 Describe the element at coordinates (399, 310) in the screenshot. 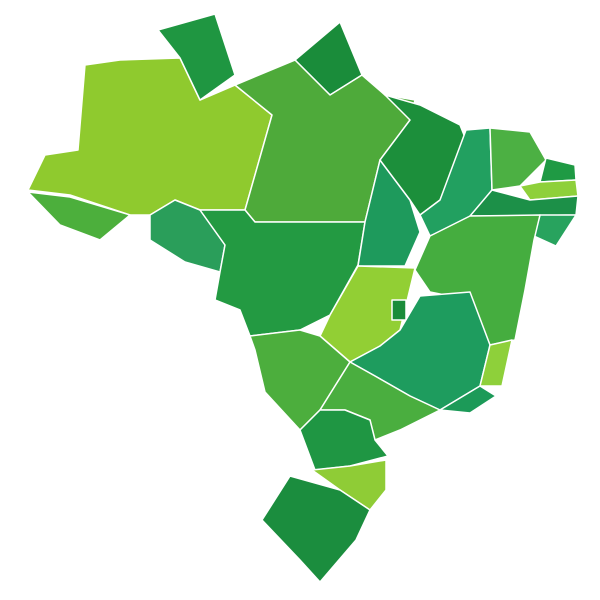

I see `distrito-federal` at that location.